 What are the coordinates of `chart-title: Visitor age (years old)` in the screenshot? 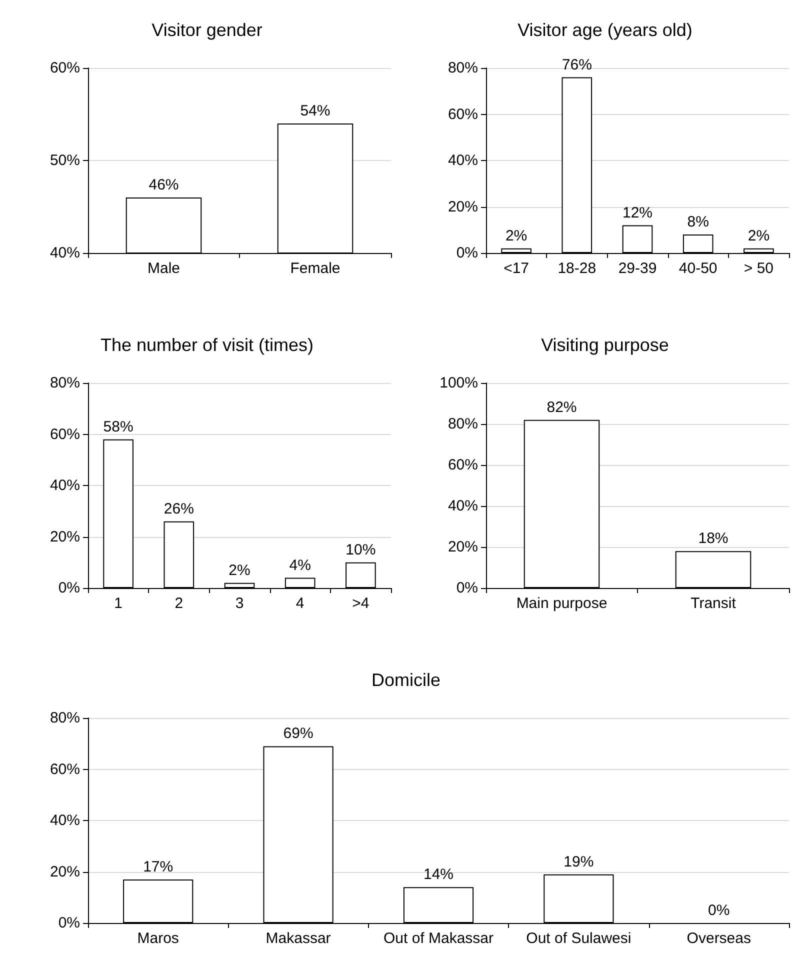 It's located at (605, 30).